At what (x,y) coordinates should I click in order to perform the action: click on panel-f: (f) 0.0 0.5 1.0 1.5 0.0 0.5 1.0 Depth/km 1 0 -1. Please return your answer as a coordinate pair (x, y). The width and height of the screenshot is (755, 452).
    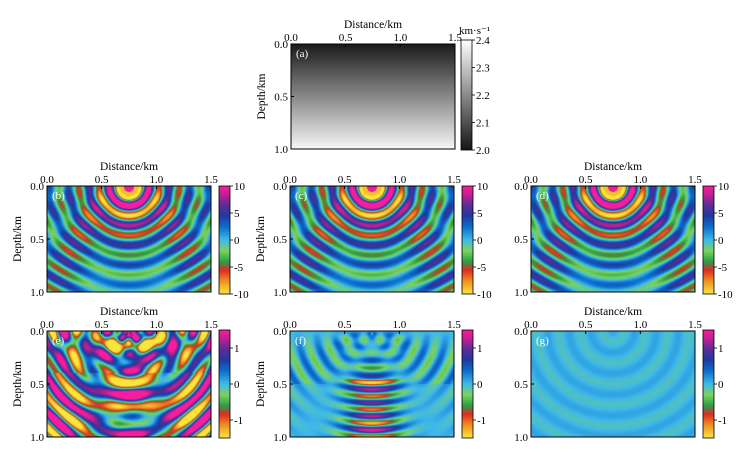
    Looking at the image, I should click on (370, 381).